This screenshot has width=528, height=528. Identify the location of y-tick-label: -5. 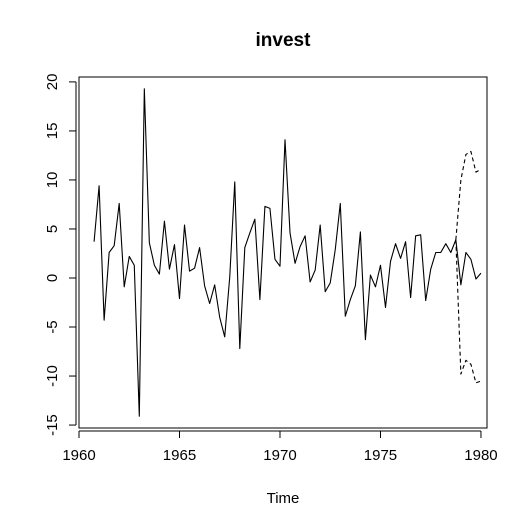
(52, 326).